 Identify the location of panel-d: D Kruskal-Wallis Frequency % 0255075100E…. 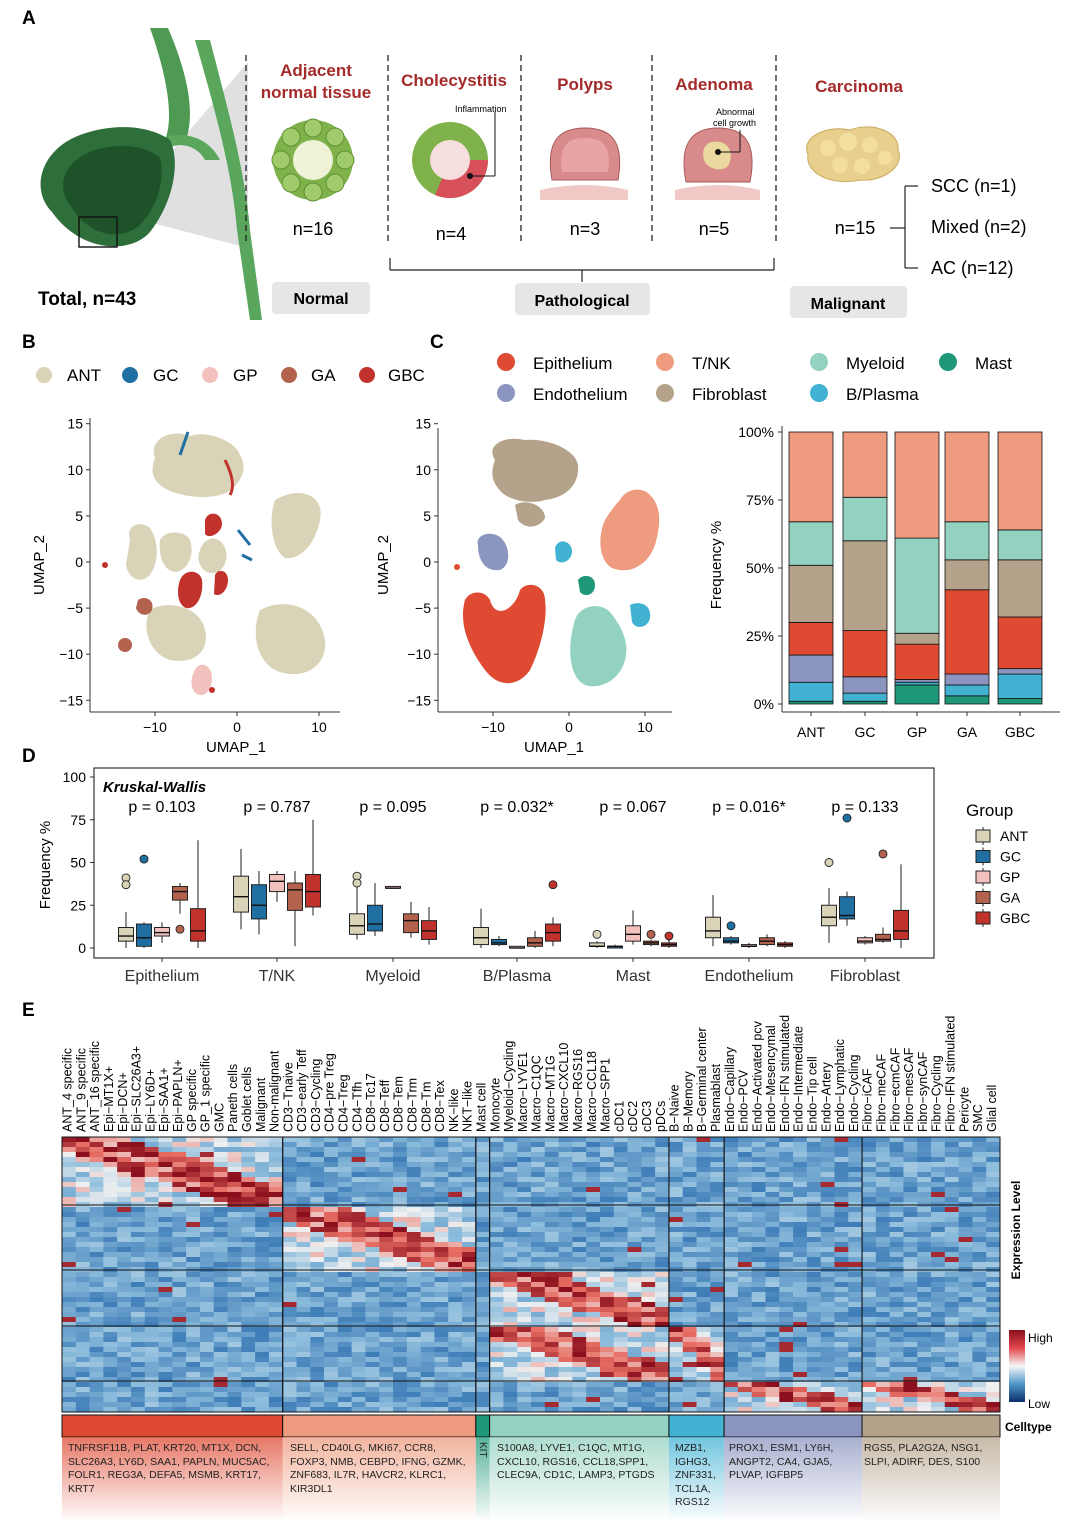
(526, 865).